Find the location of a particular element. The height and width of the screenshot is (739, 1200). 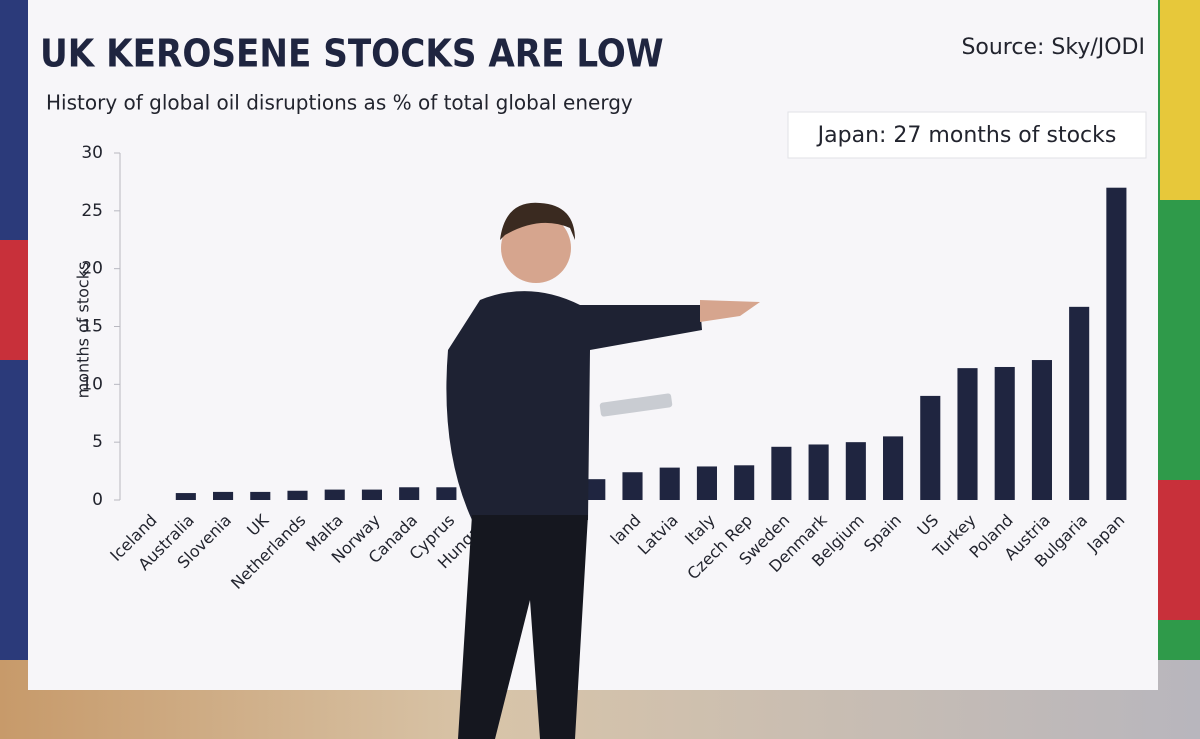

chart-title: UK KEROSENE STOCKS ARE LOW is located at coordinates (352, 54).